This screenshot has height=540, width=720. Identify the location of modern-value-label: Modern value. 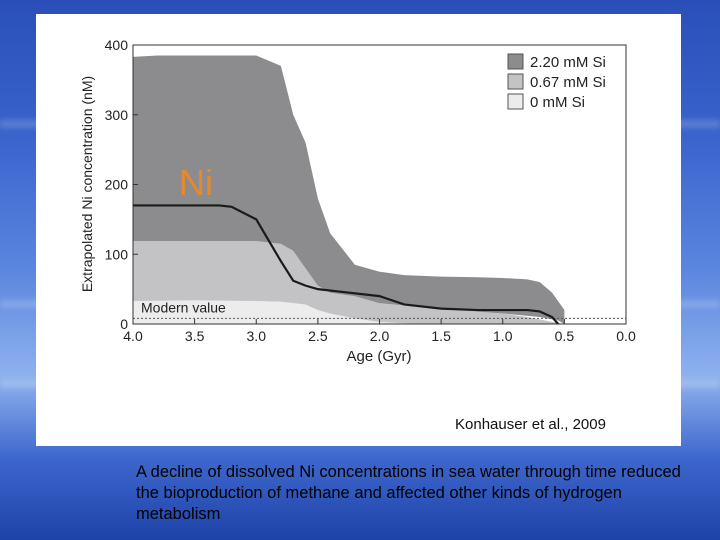
(183, 307).